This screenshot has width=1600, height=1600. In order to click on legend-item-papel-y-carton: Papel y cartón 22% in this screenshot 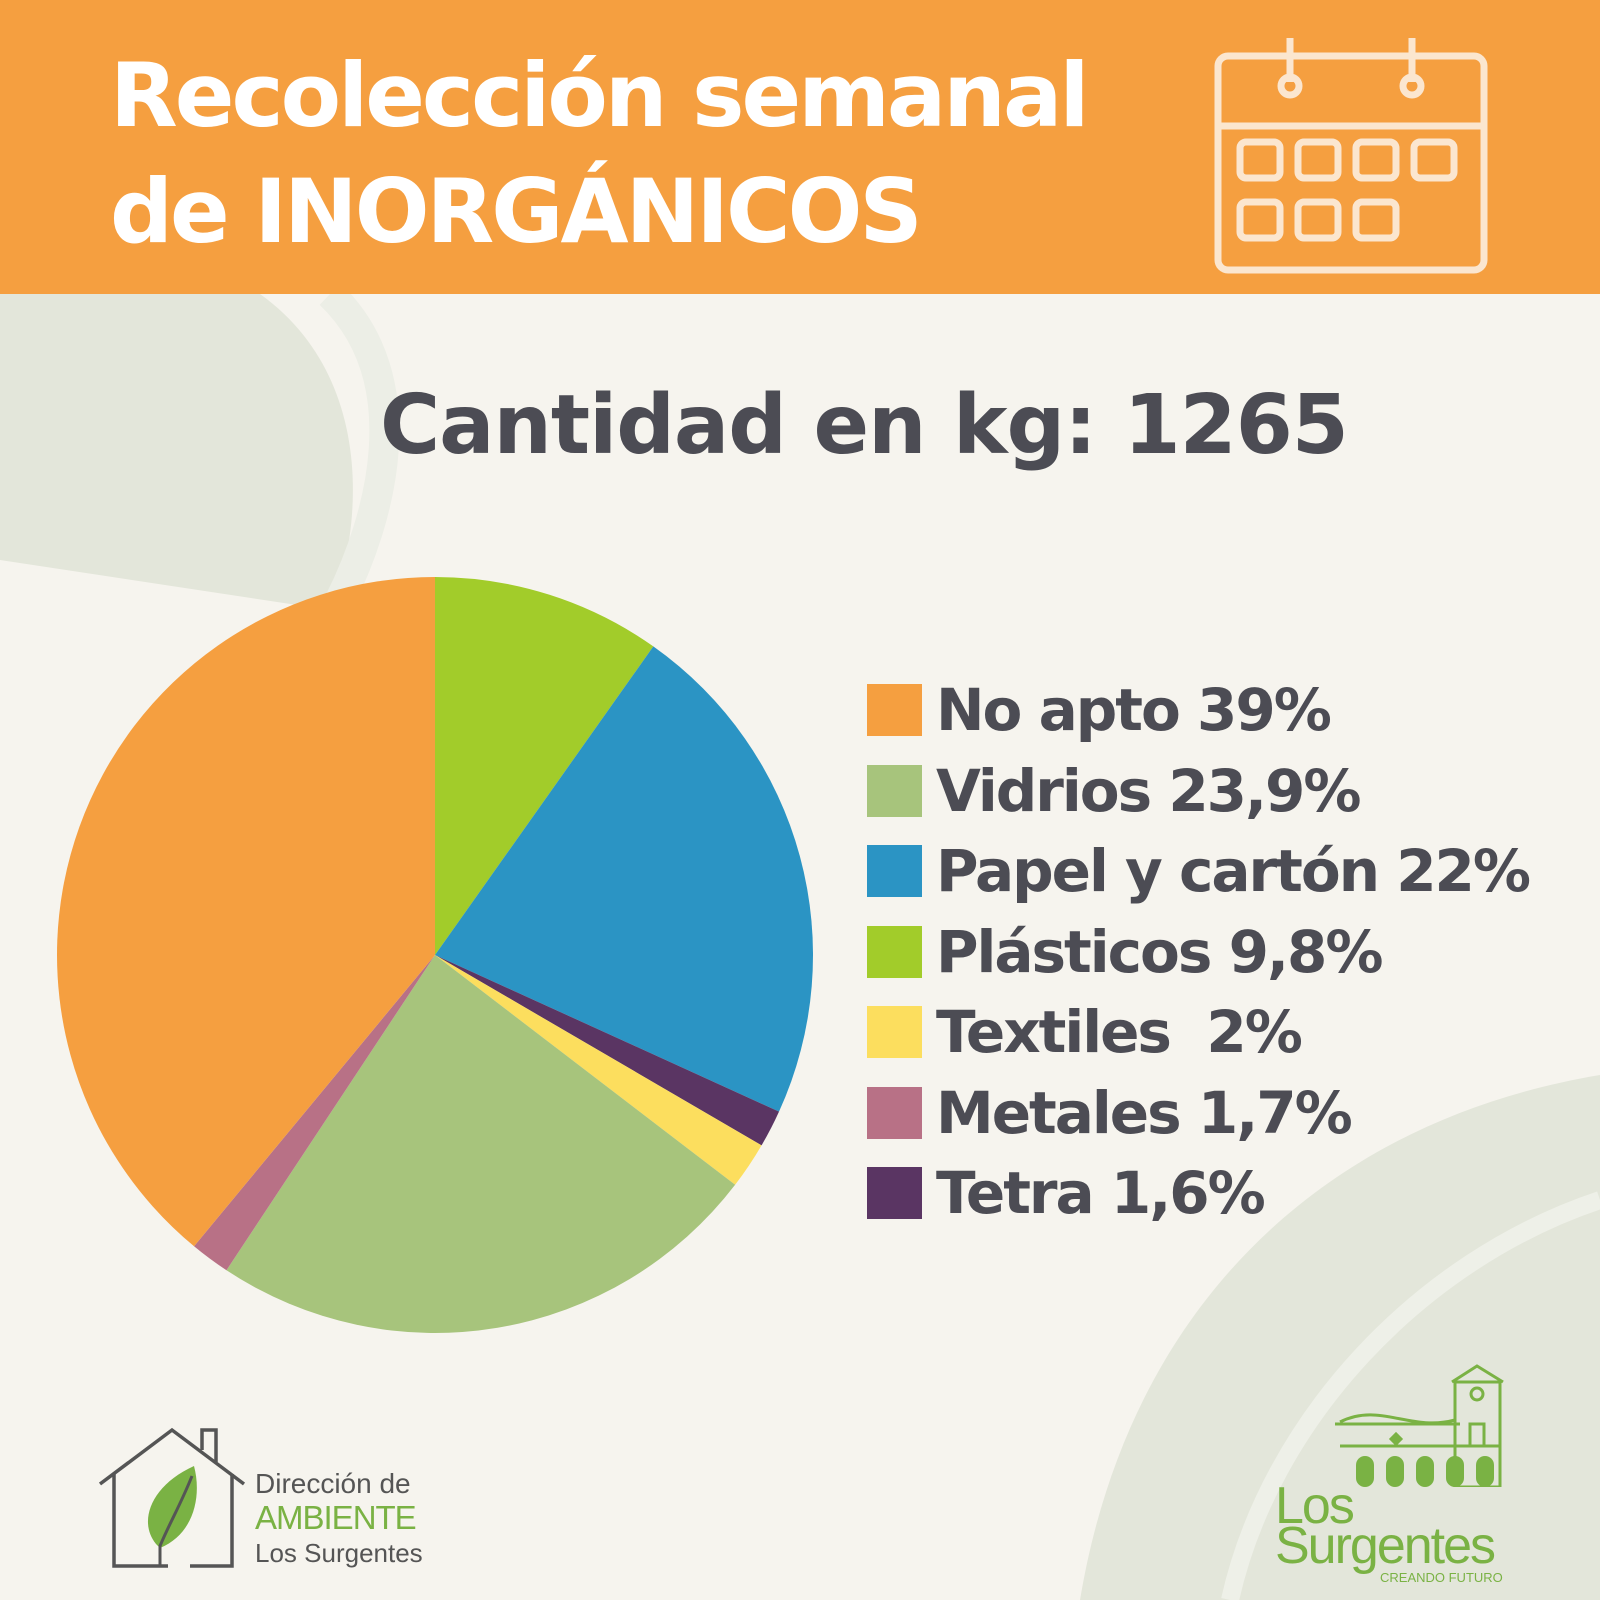, I will do `click(1199, 871)`.